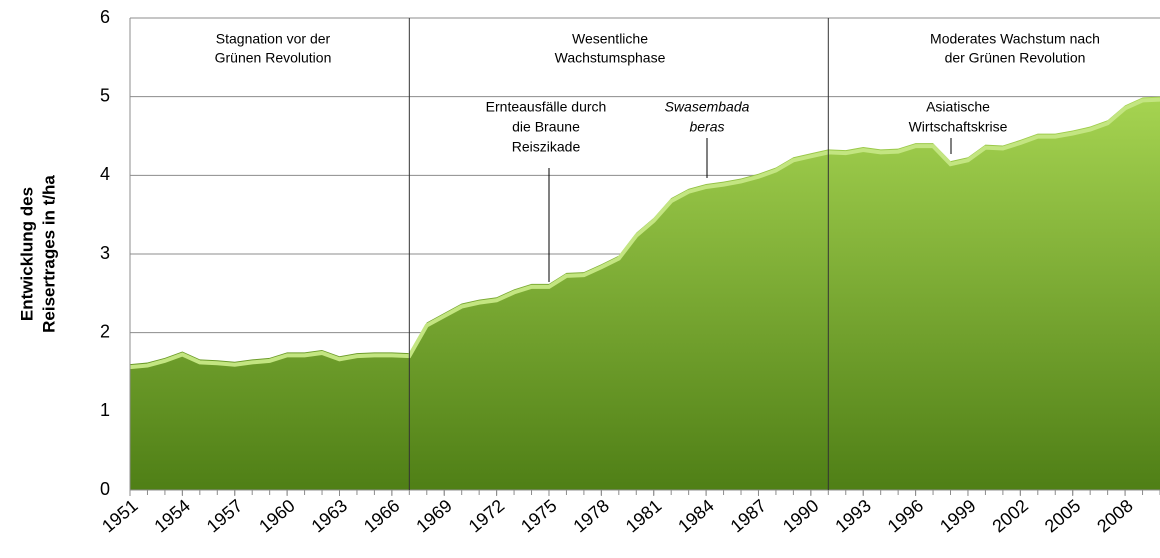 The width and height of the screenshot is (1160, 558). Describe the element at coordinates (105, 331) in the screenshot. I see `y-tick-label: 2` at that location.